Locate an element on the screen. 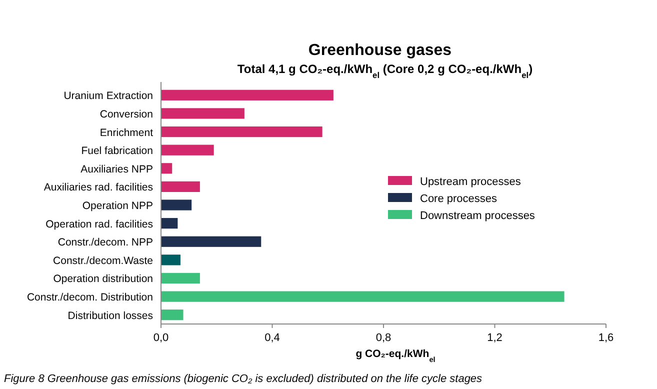  y-tick-label: Constr./decom.Waste is located at coordinates (103, 260).